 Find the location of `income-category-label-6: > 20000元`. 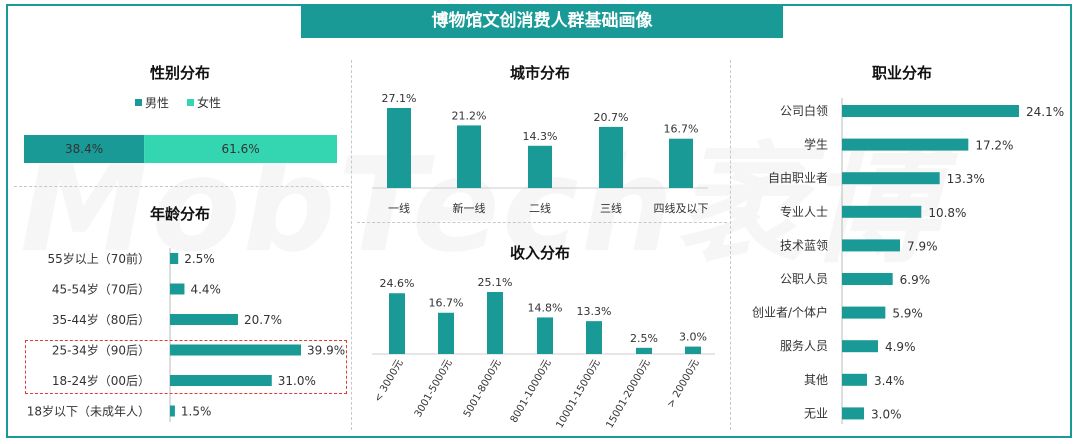

income-category-label-6: > 20000元 is located at coordinates (683, 384).